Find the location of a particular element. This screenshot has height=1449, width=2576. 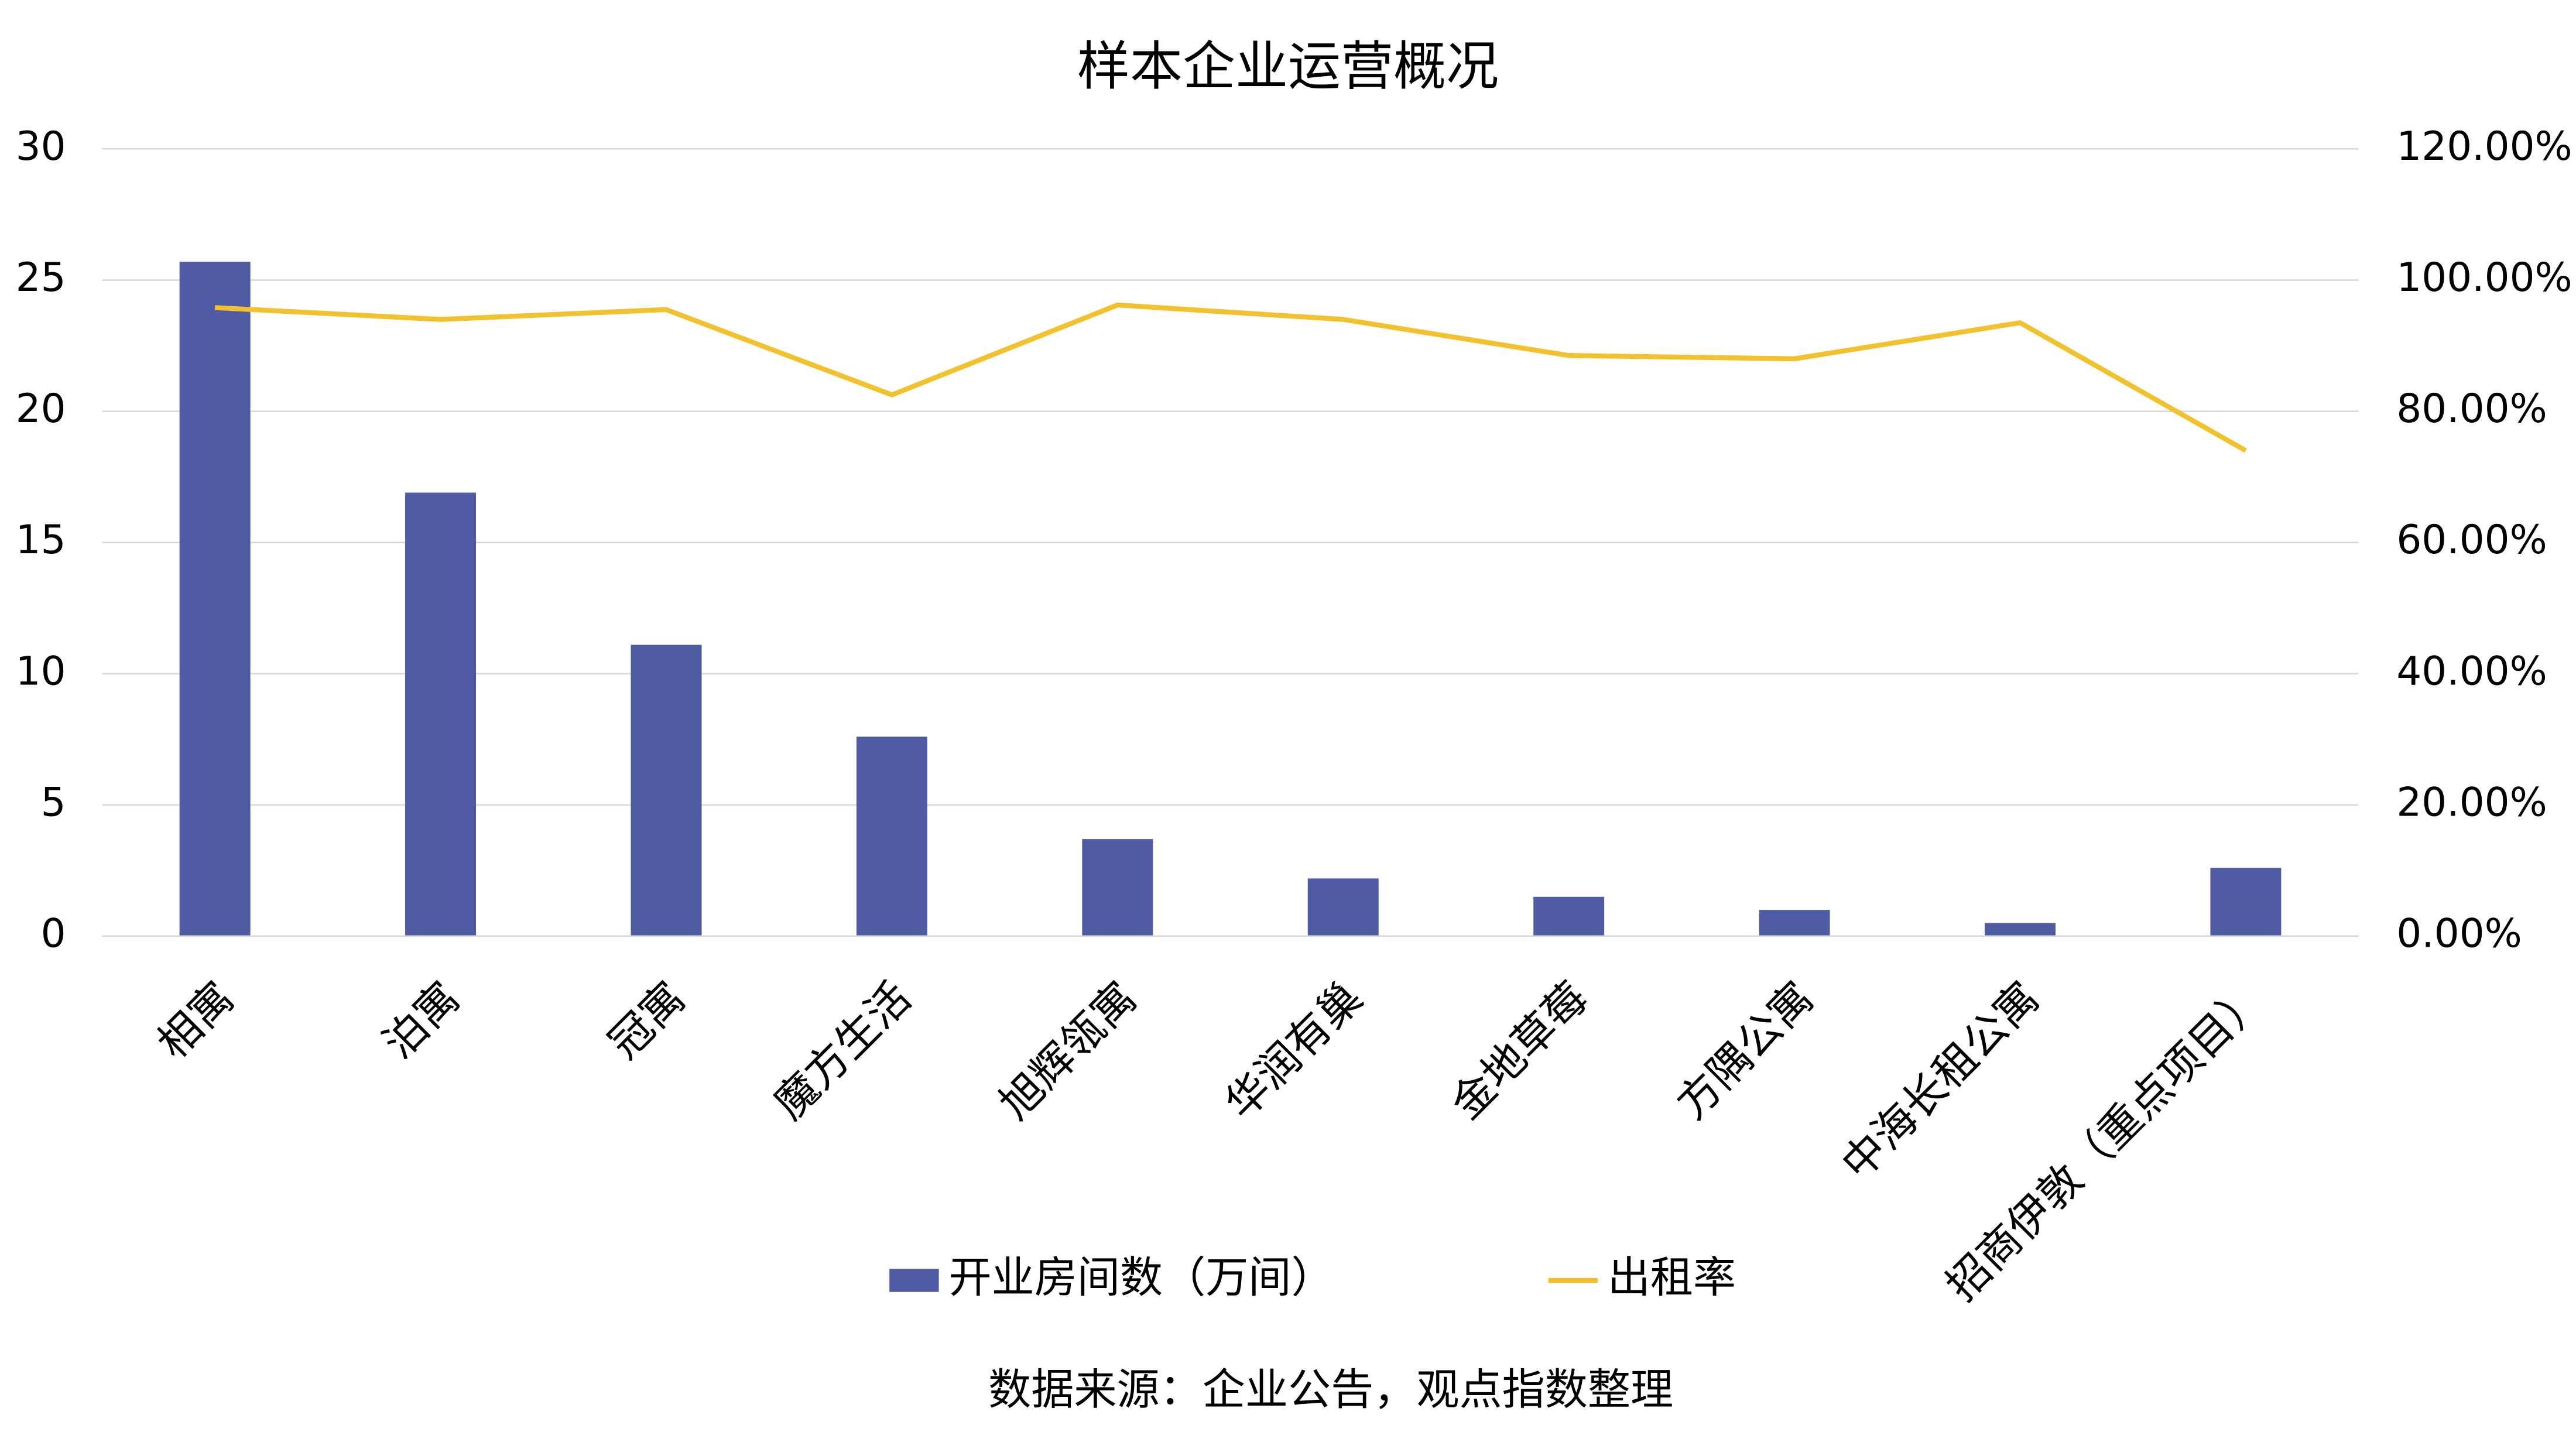

legend-label: 开业房间数（万间） is located at coordinates (1141, 1278).